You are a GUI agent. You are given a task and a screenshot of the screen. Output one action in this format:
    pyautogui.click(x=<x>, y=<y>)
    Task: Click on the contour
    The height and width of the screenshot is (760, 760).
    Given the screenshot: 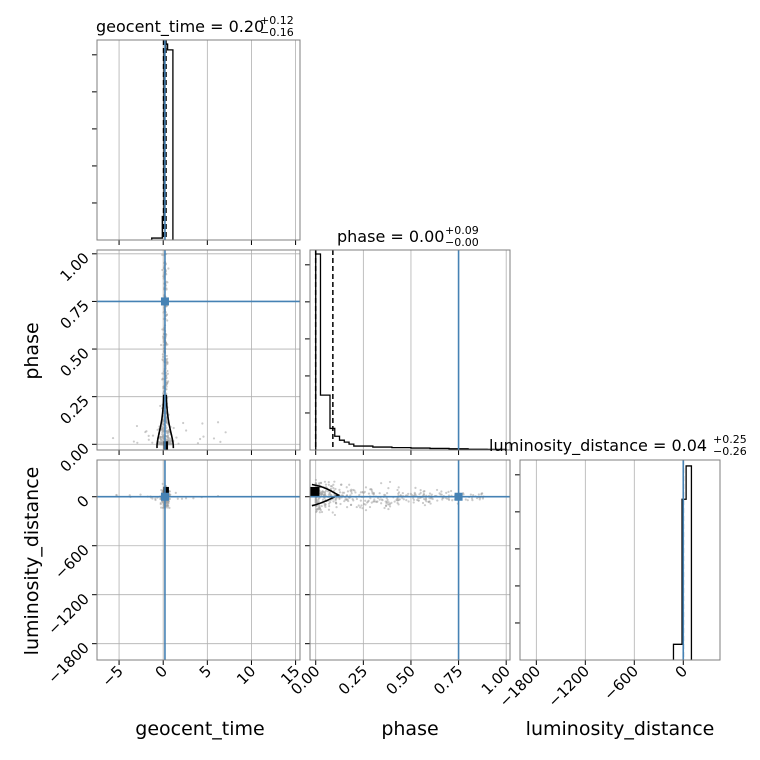 What is the action you would take?
    pyautogui.click(x=326, y=495)
    